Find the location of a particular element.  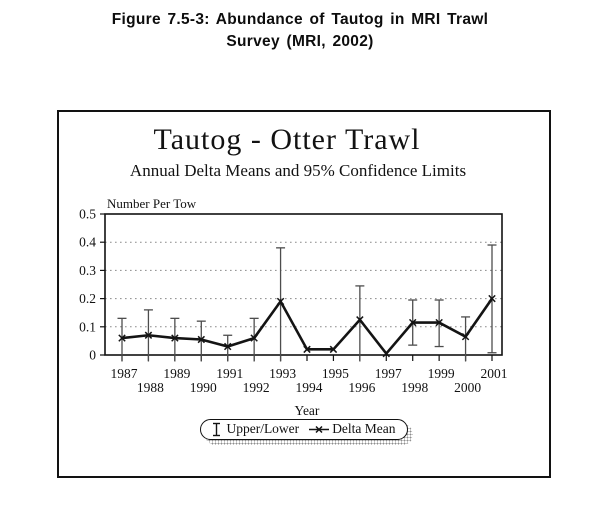

x-axis-year-label: 1988 is located at coordinates (150, 387).